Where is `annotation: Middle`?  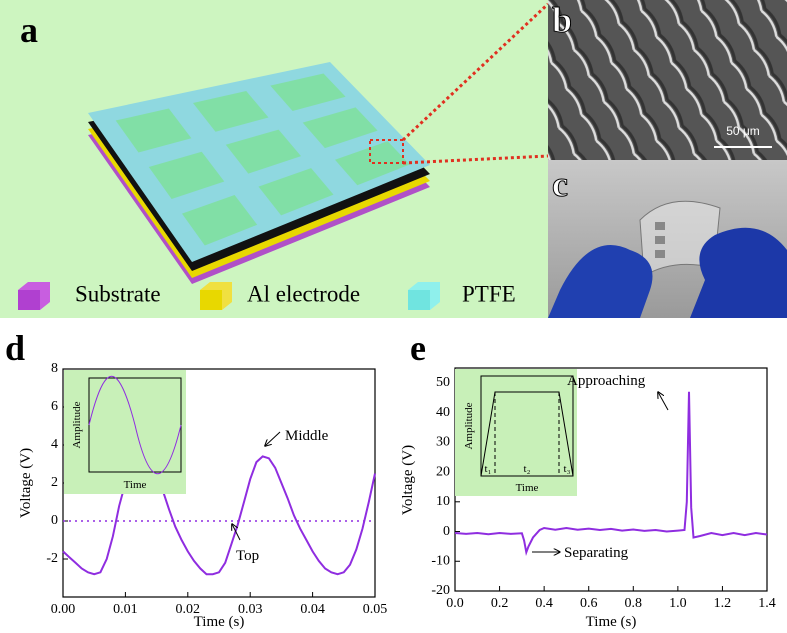
annotation: Middle is located at coordinates (307, 436).